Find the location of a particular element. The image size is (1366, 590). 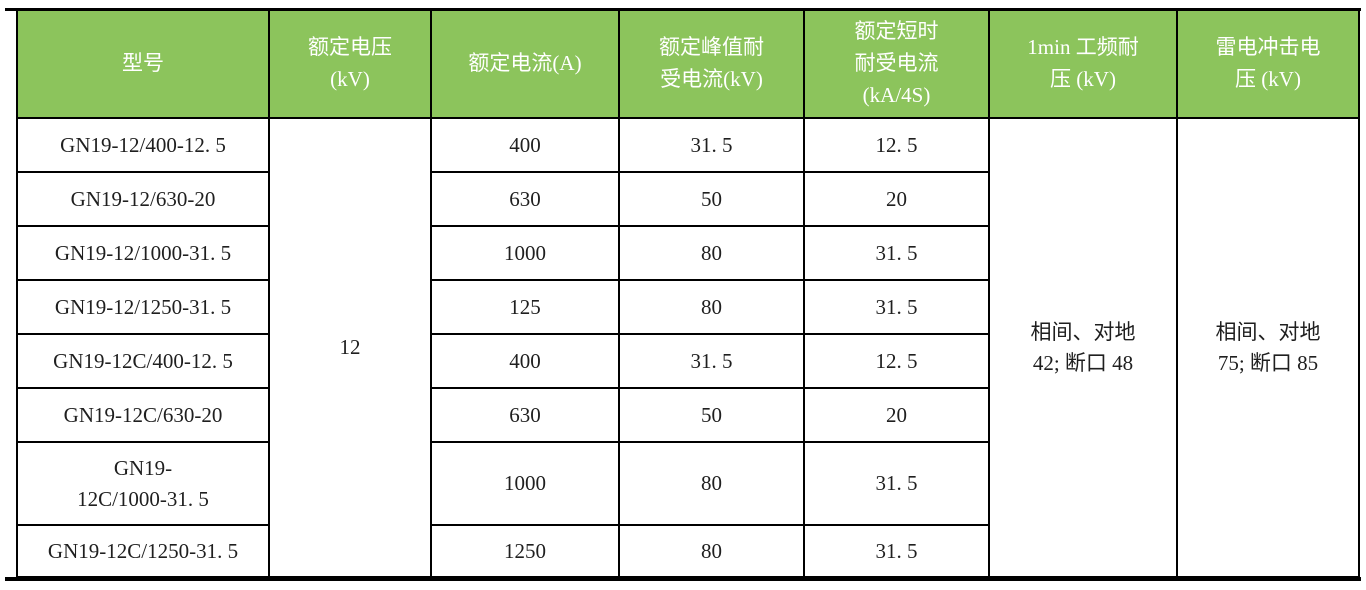

lightning-impulse-merged-cell: 相间、对地 75; 断口 85 is located at coordinates (1268, 347).